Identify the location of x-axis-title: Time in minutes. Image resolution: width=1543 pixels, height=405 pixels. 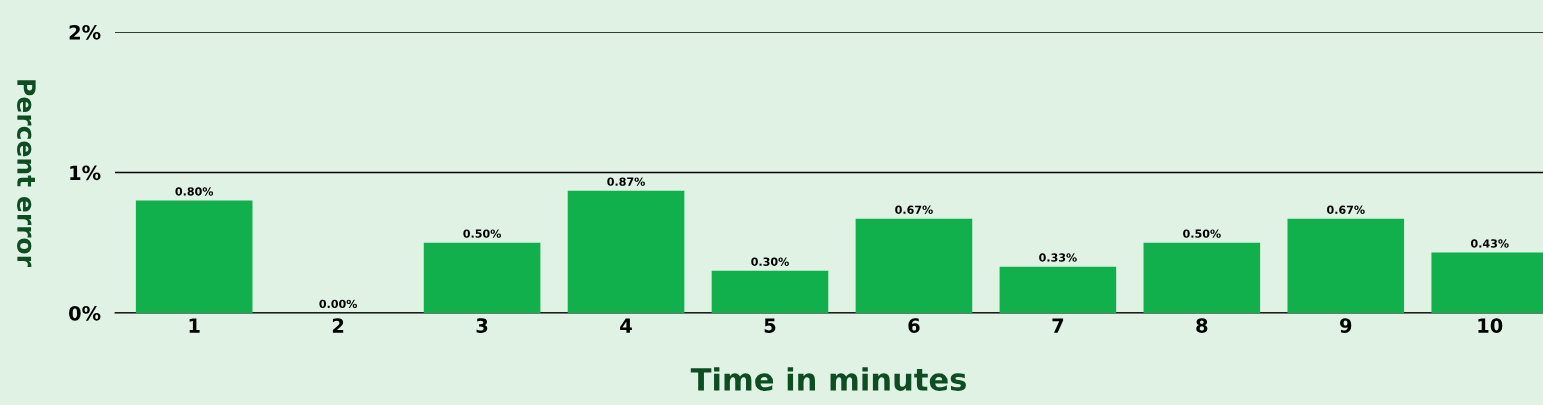
(828, 379).